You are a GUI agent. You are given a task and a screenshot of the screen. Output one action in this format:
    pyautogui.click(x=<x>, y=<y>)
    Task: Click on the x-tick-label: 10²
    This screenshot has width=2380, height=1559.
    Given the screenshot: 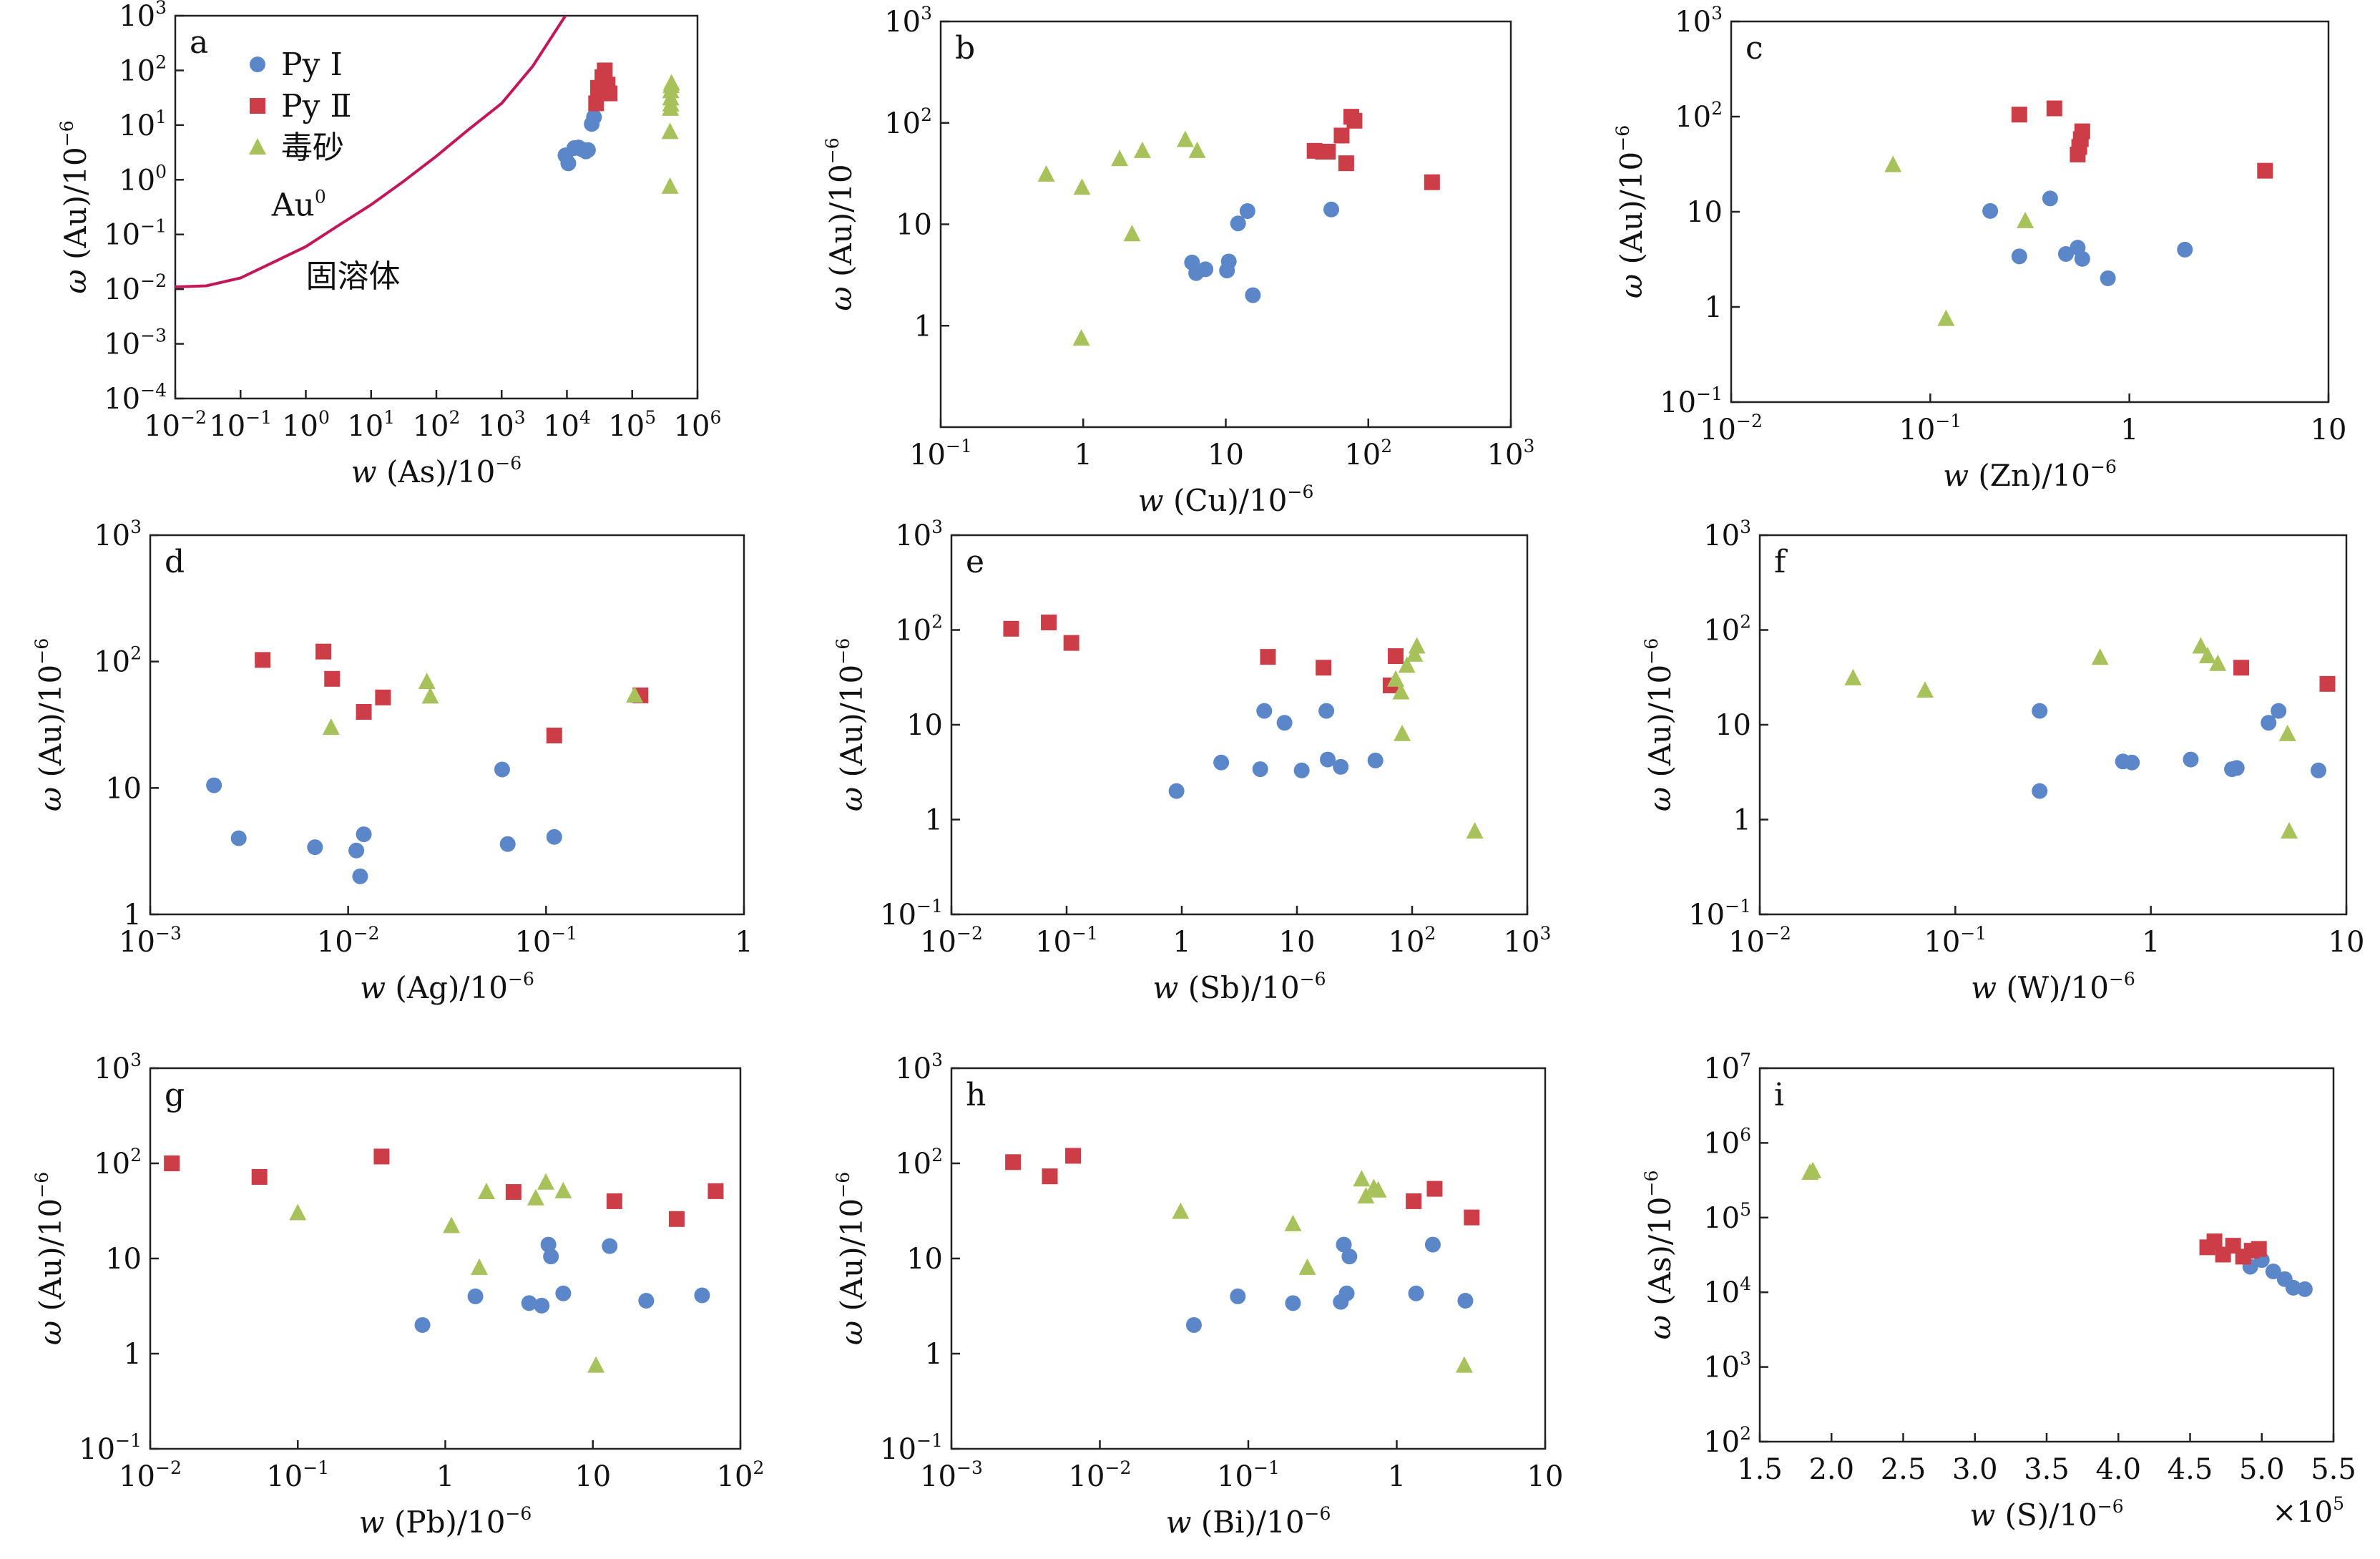 What is the action you would take?
    pyautogui.click(x=741, y=1475)
    